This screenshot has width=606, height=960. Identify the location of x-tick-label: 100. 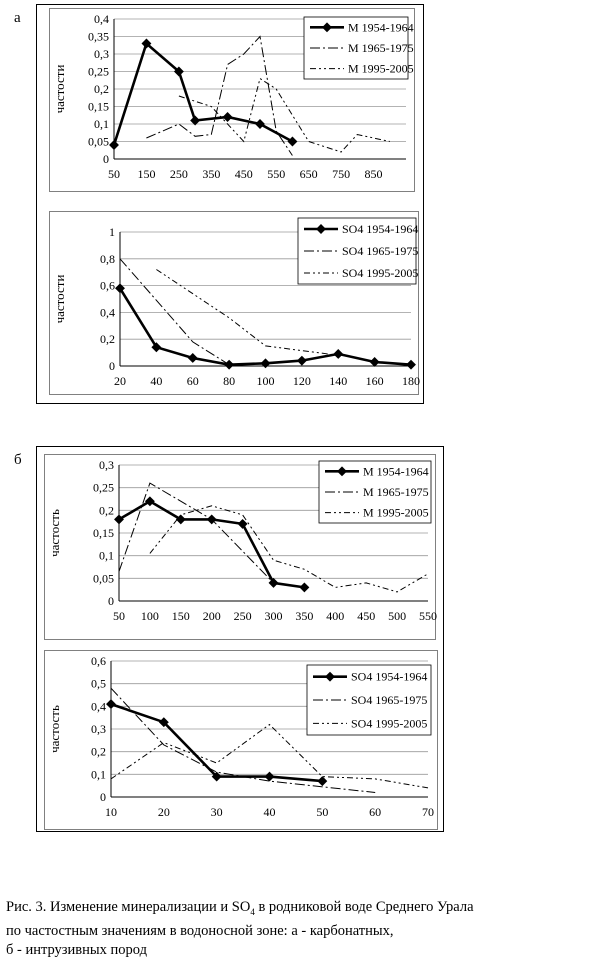
(150, 616).